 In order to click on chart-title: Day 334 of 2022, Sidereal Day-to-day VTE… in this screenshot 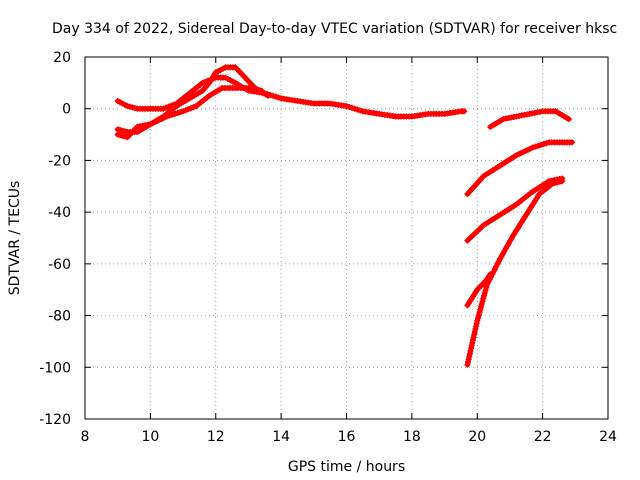, I will do `click(334, 29)`.